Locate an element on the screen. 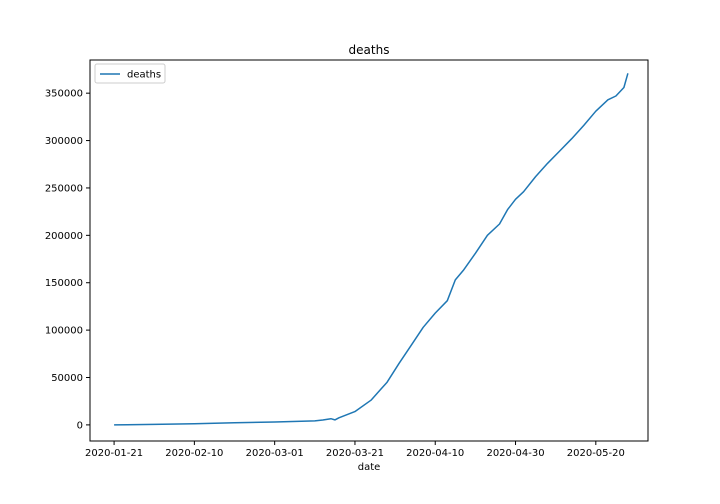  x-tick-label: 2020-01-21 is located at coordinates (114, 453).